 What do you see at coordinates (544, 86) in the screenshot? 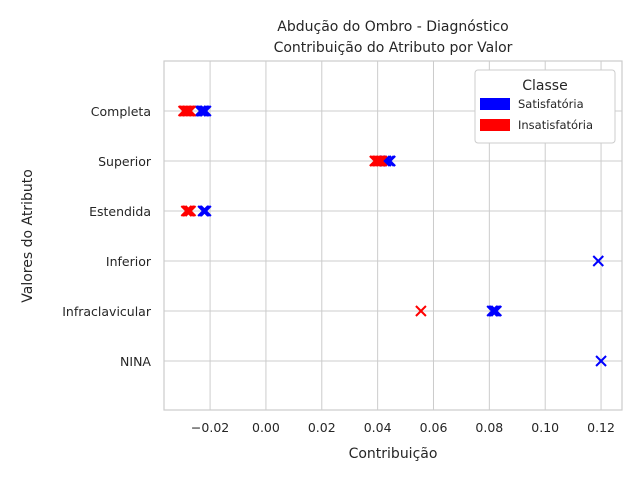
I see `legend-title: Classe` at bounding box center [544, 86].